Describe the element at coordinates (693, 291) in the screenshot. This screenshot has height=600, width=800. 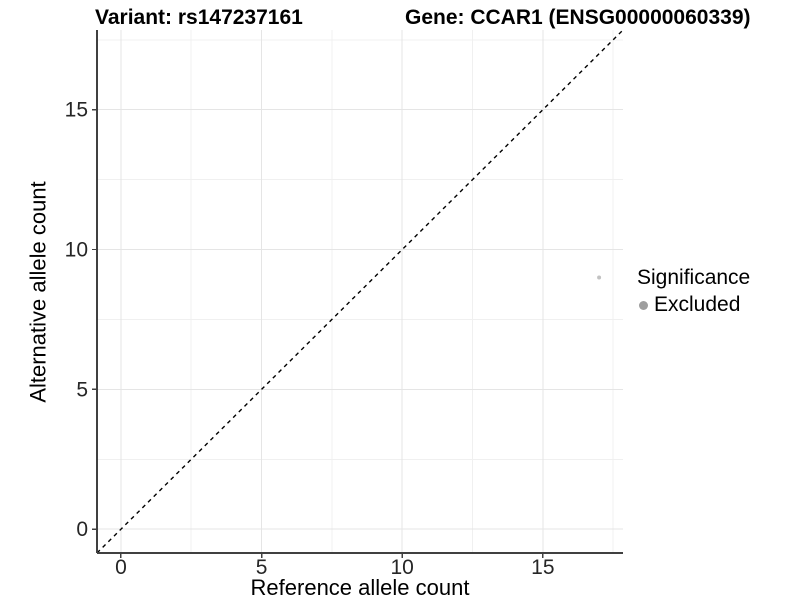
I see `legend: Significance Excluded` at that location.